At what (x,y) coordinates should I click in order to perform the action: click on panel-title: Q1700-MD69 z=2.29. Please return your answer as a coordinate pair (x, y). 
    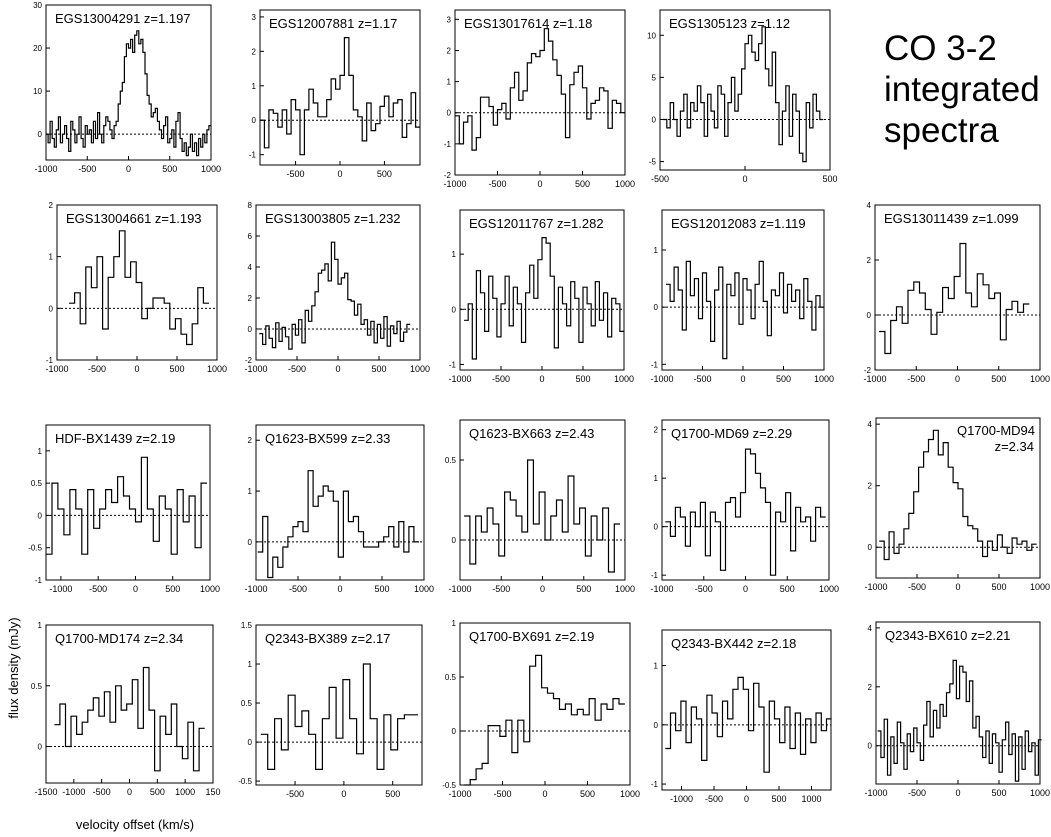
    Looking at the image, I should click on (731, 433).